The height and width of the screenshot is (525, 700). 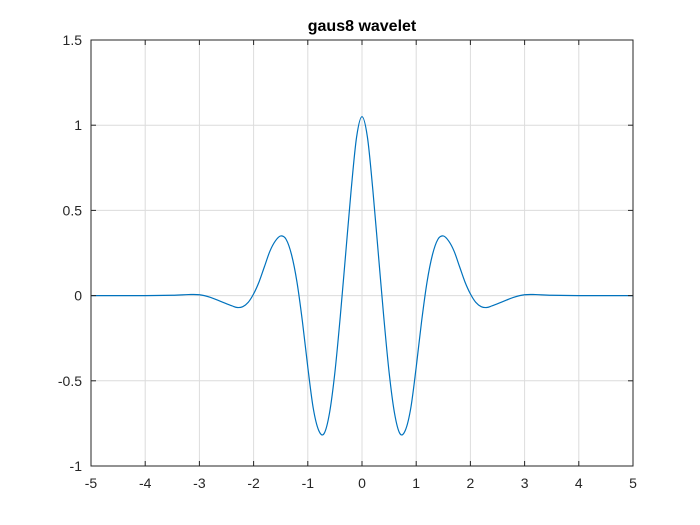 I want to click on x-tick-label: -2, so click(x=253, y=483).